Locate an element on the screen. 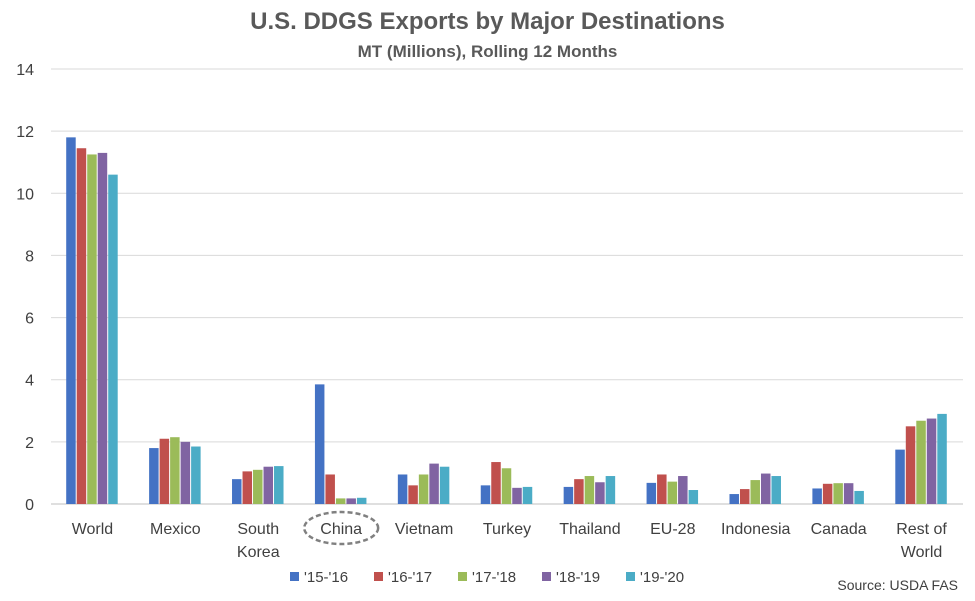  y-tick-label: 6 is located at coordinates (29, 319).